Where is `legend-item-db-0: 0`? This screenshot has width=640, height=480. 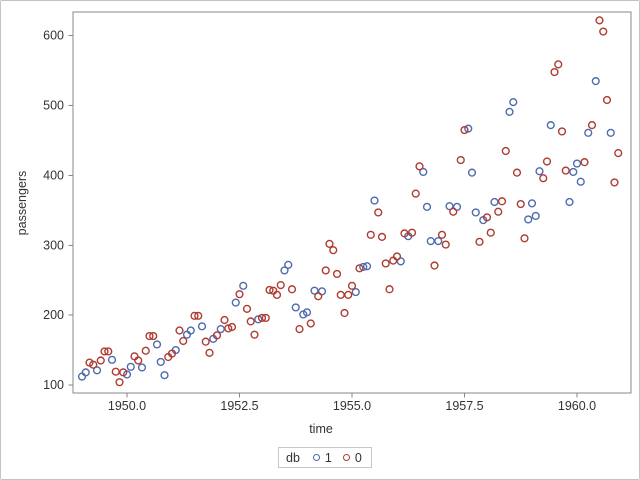 legend-item-db-0: 0 is located at coordinates (352, 457).